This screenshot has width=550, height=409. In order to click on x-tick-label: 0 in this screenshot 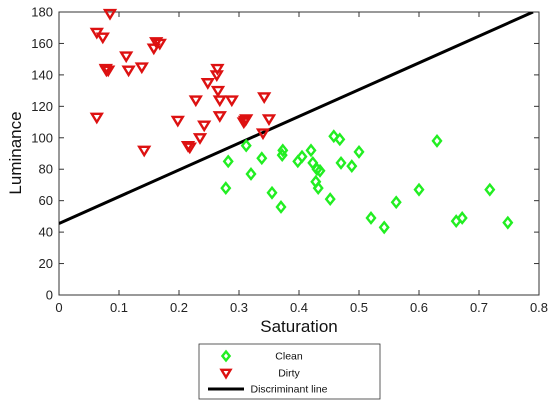, I will do `click(58, 307)`.